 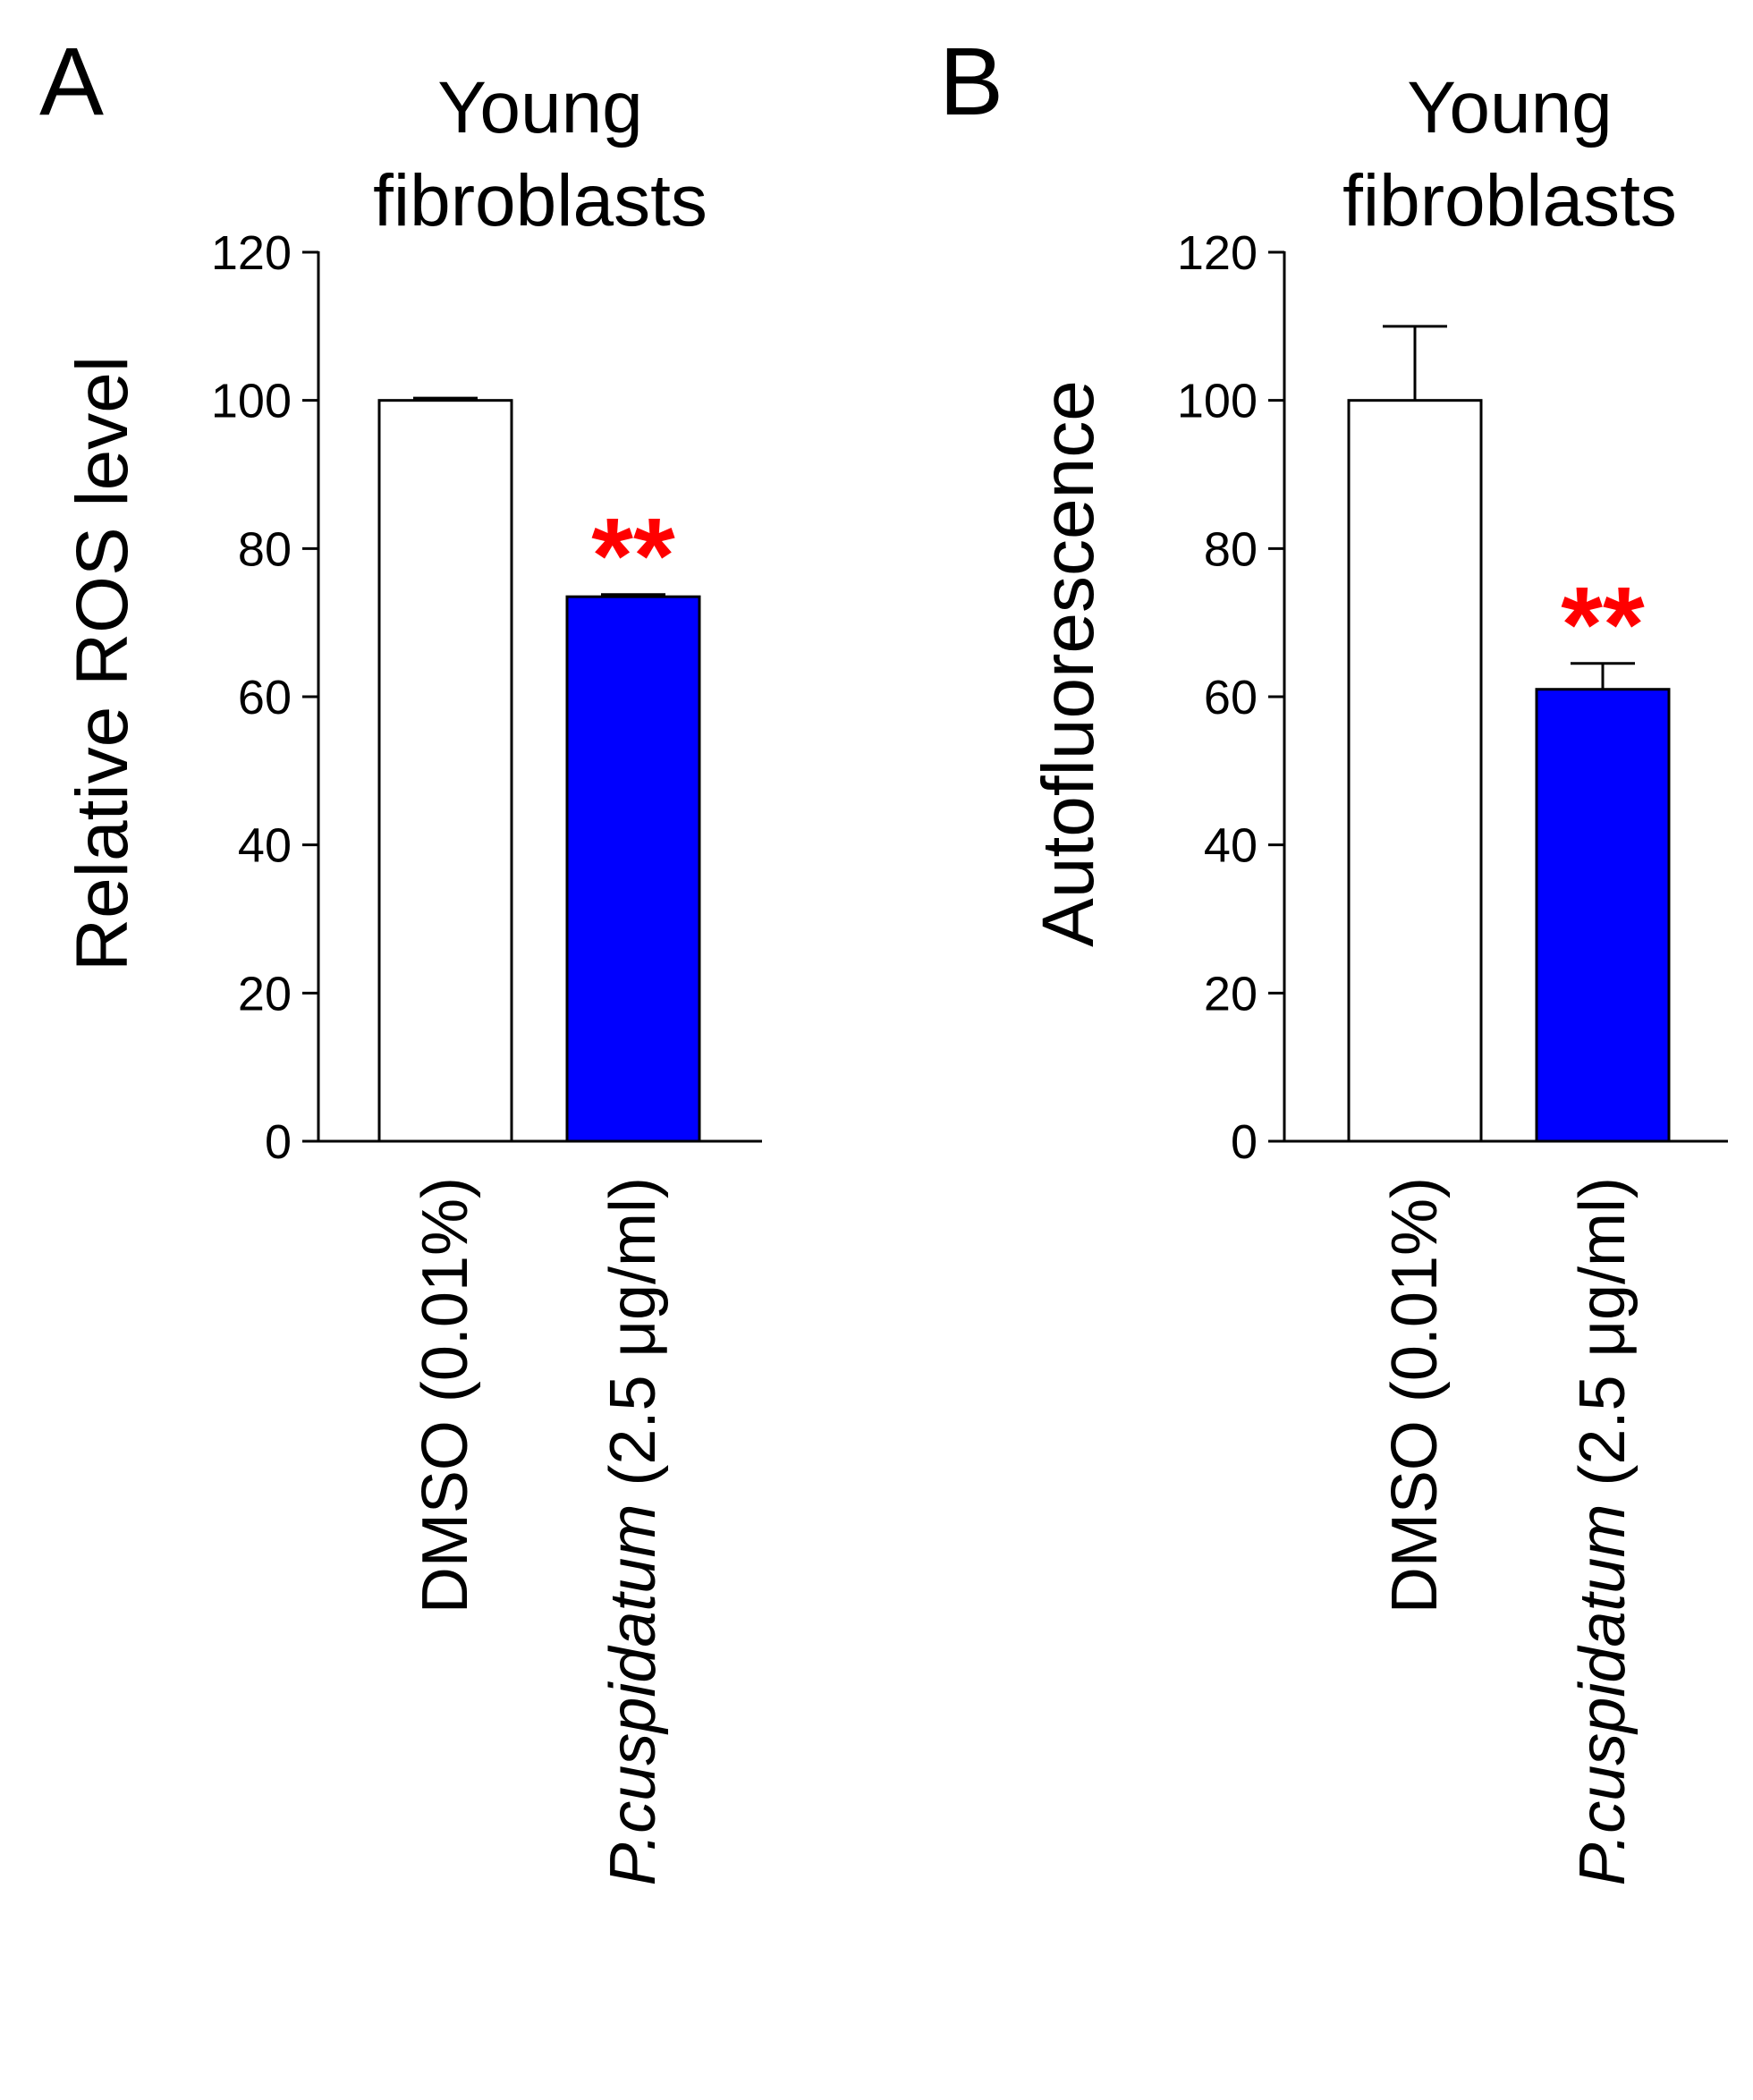 What do you see at coordinates (72, 81) in the screenshot?
I see `panel-letter: A` at bounding box center [72, 81].